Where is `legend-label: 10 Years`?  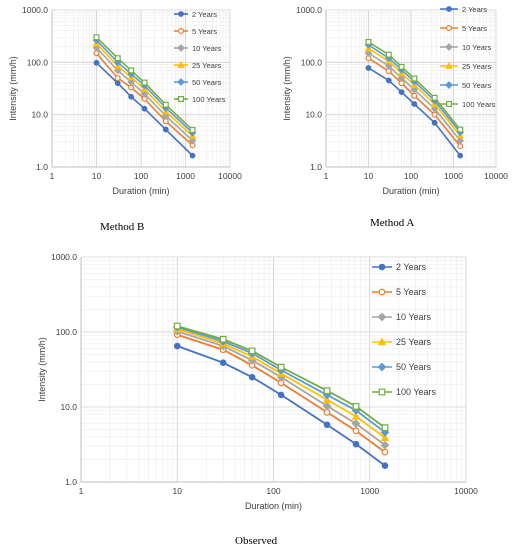 legend-label: 10 Years is located at coordinates (476, 47).